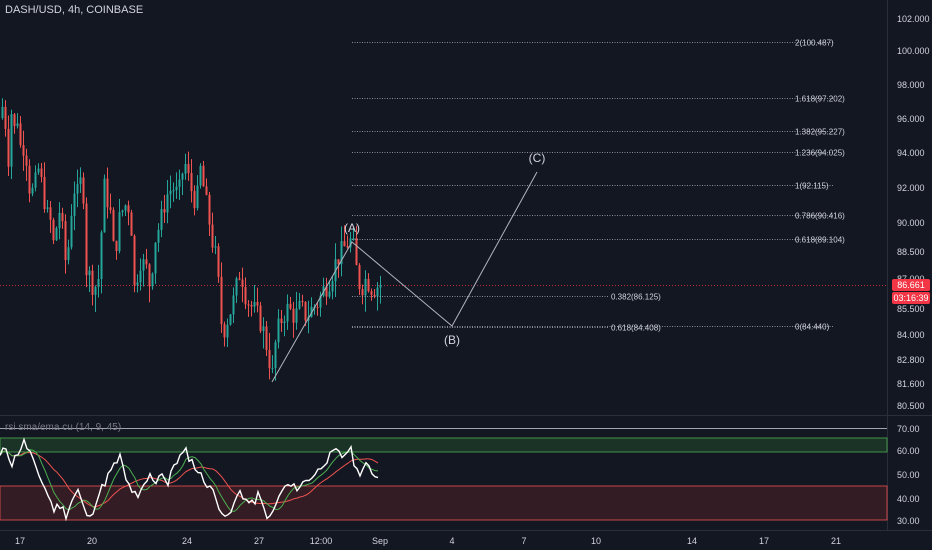 The image size is (932, 550). Describe the element at coordinates (820, 99) in the screenshot. I see `fib-level-label: 1.618(97.202)` at that location.